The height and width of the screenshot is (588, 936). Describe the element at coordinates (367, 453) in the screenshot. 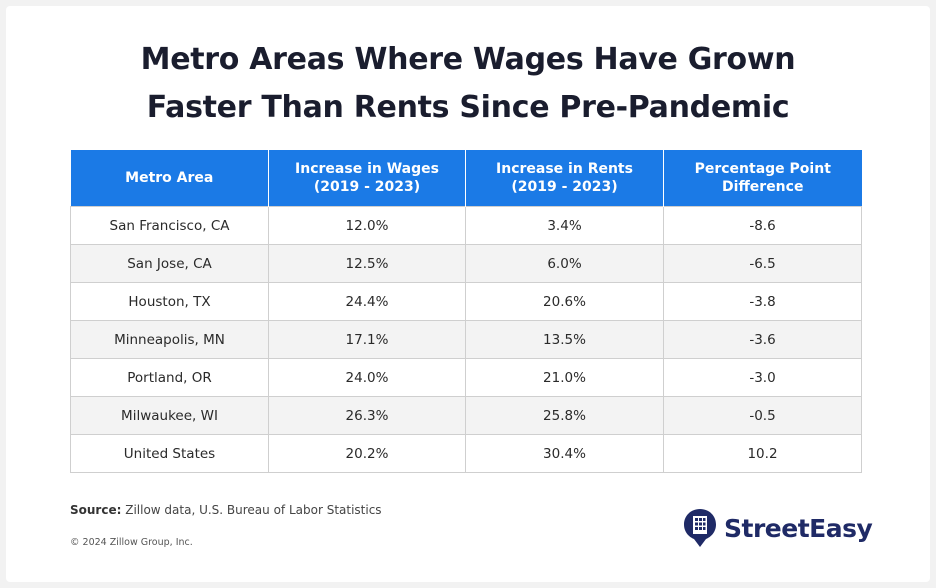

I see `value-cell: 20.2%` at that location.